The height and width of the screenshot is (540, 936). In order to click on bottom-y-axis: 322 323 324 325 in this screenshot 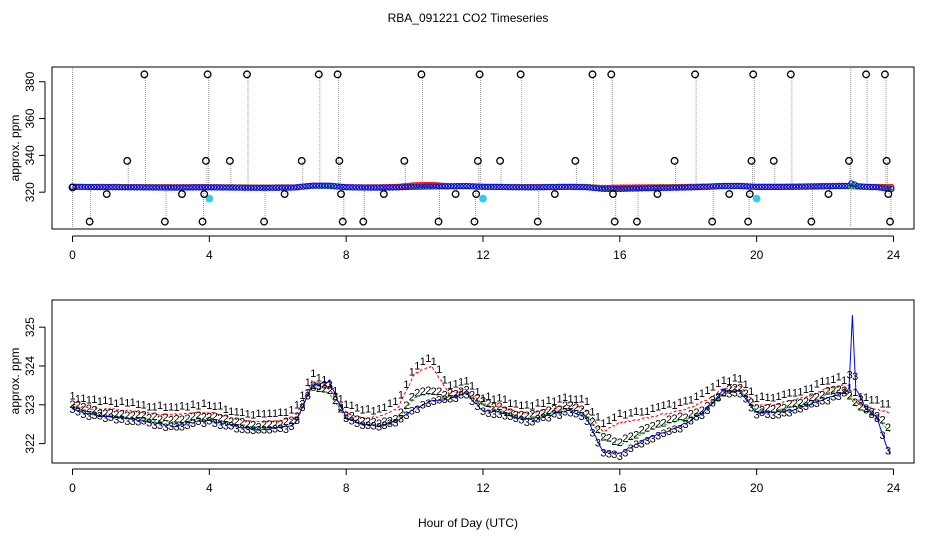, I will do `click(34, 385)`.